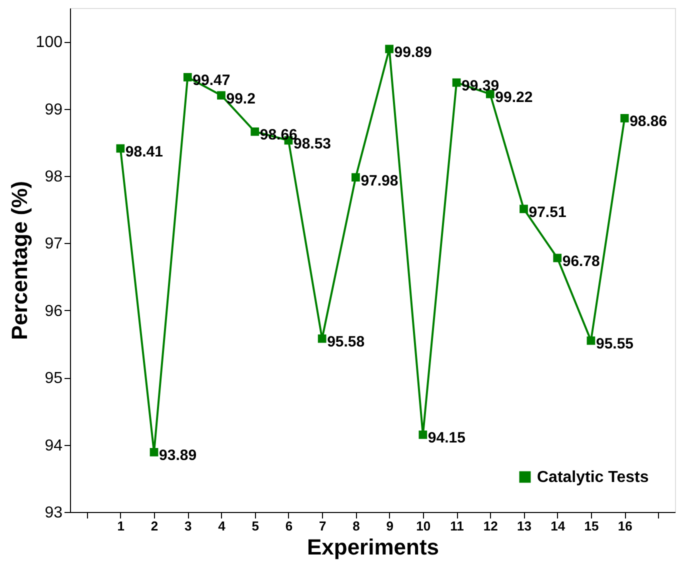  I want to click on data-label: 99.89, so click(413, 52).